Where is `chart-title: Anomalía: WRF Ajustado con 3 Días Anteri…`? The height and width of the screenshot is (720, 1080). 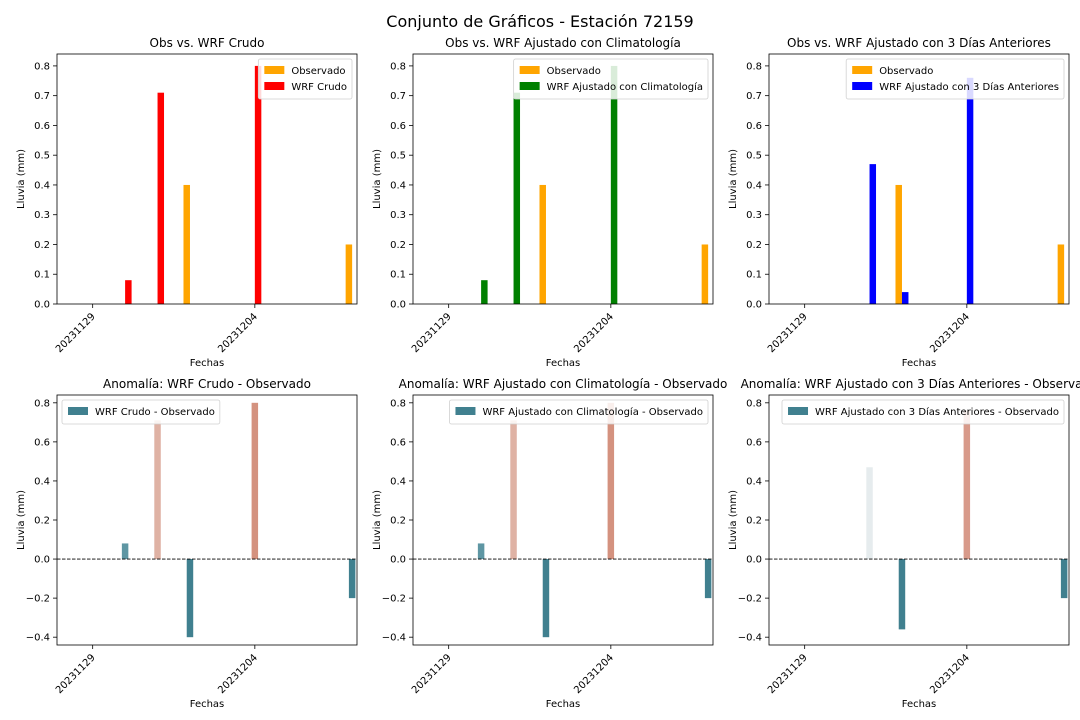 chart-title: Anomalía: WRF Ajustado con 3 Días Anteri… is located at coordinates (910, 384).